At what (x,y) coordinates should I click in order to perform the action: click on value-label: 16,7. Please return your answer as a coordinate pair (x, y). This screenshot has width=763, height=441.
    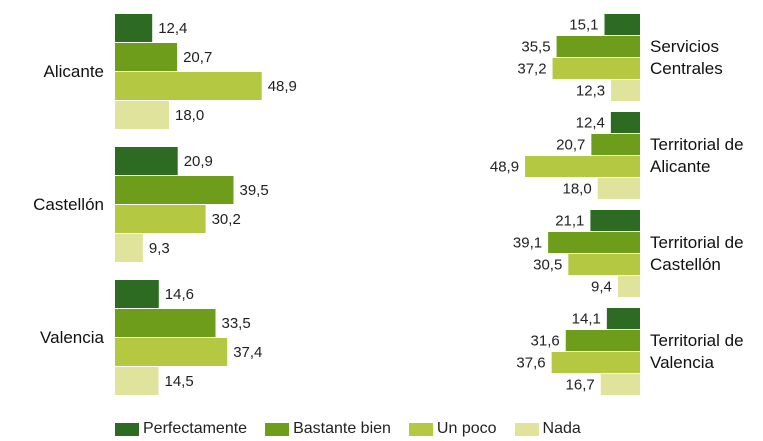
    Looking at the image, I should click on (580, 384).